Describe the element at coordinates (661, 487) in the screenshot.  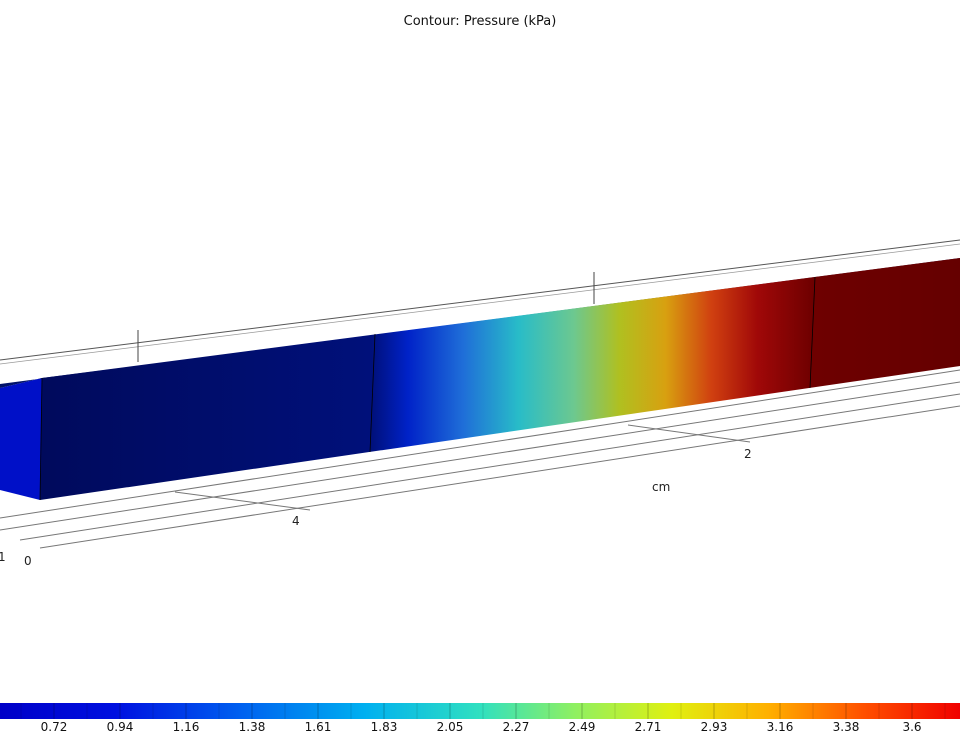
I see `axis-unit-label: cm` at that location.